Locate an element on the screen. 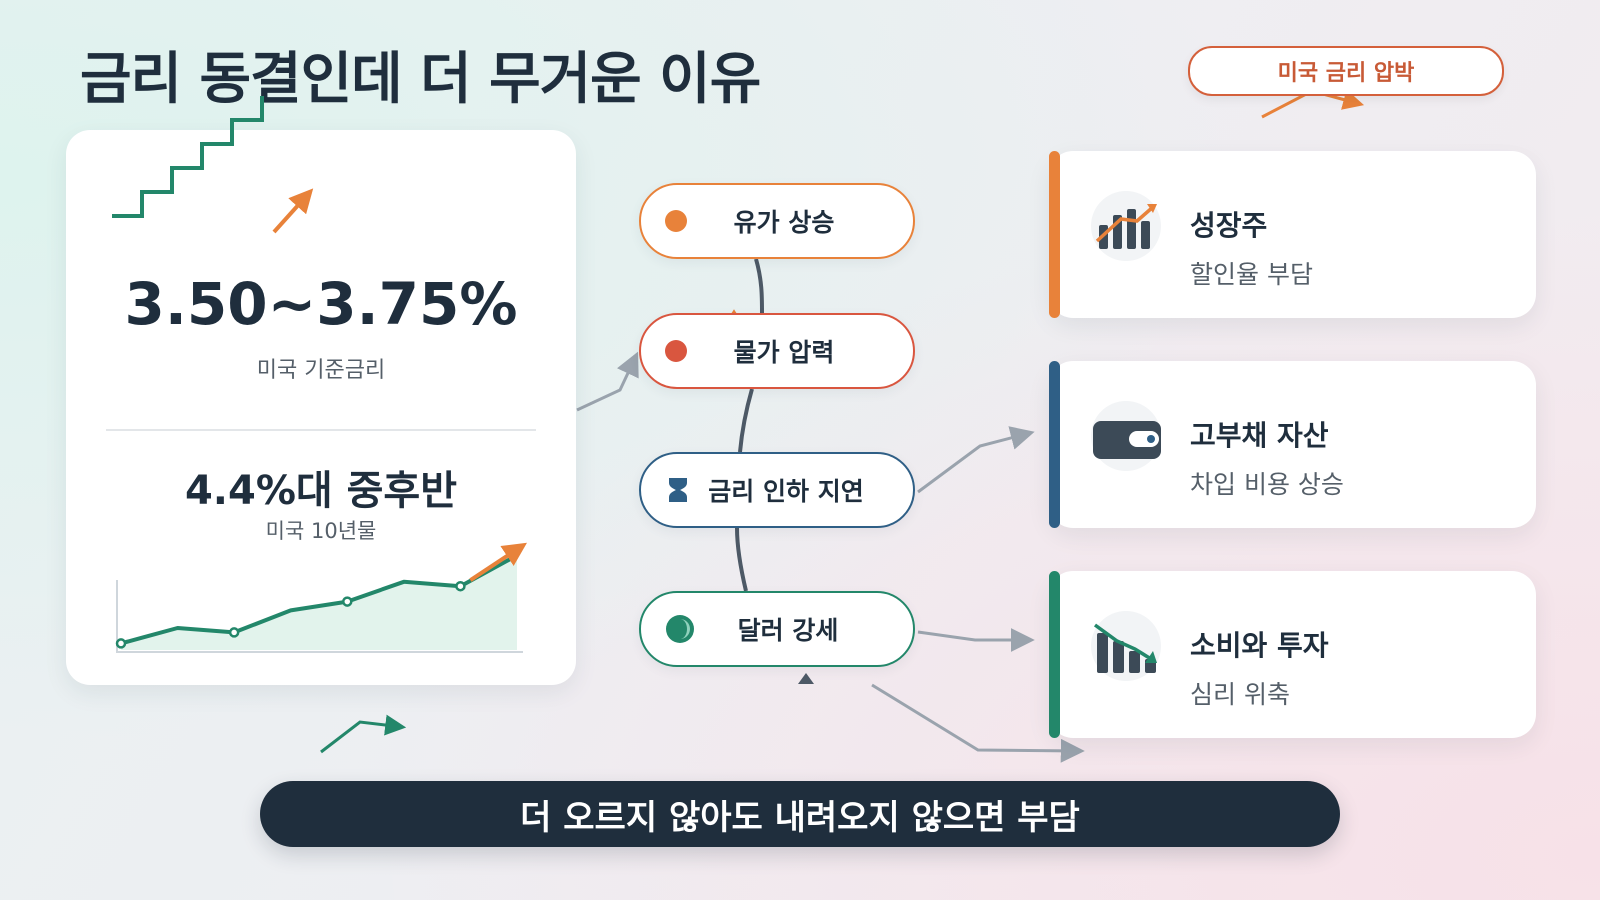 The image size is (1600, 900). orange-dot-icon is located at coordinates (676, 221).